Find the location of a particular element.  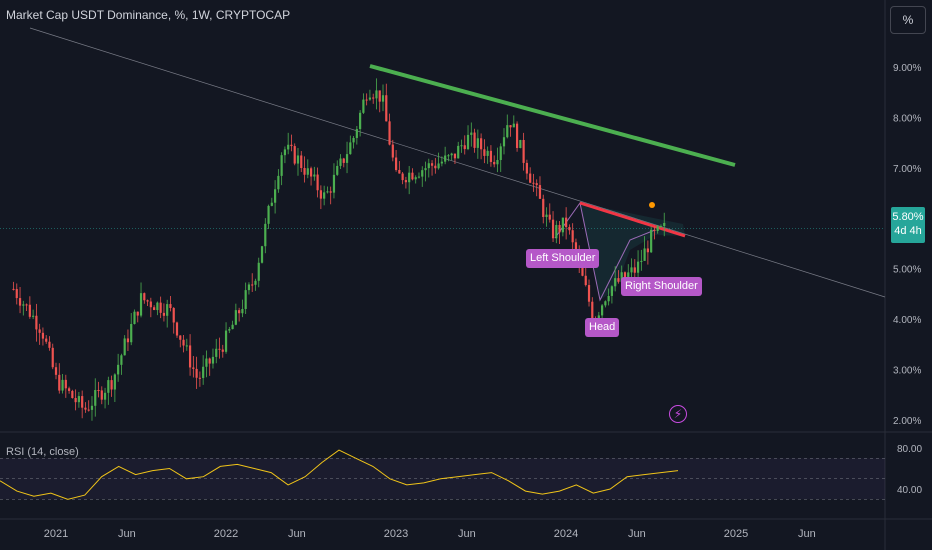

x-tick-label: 2022 is located at coordinates (226, 534).